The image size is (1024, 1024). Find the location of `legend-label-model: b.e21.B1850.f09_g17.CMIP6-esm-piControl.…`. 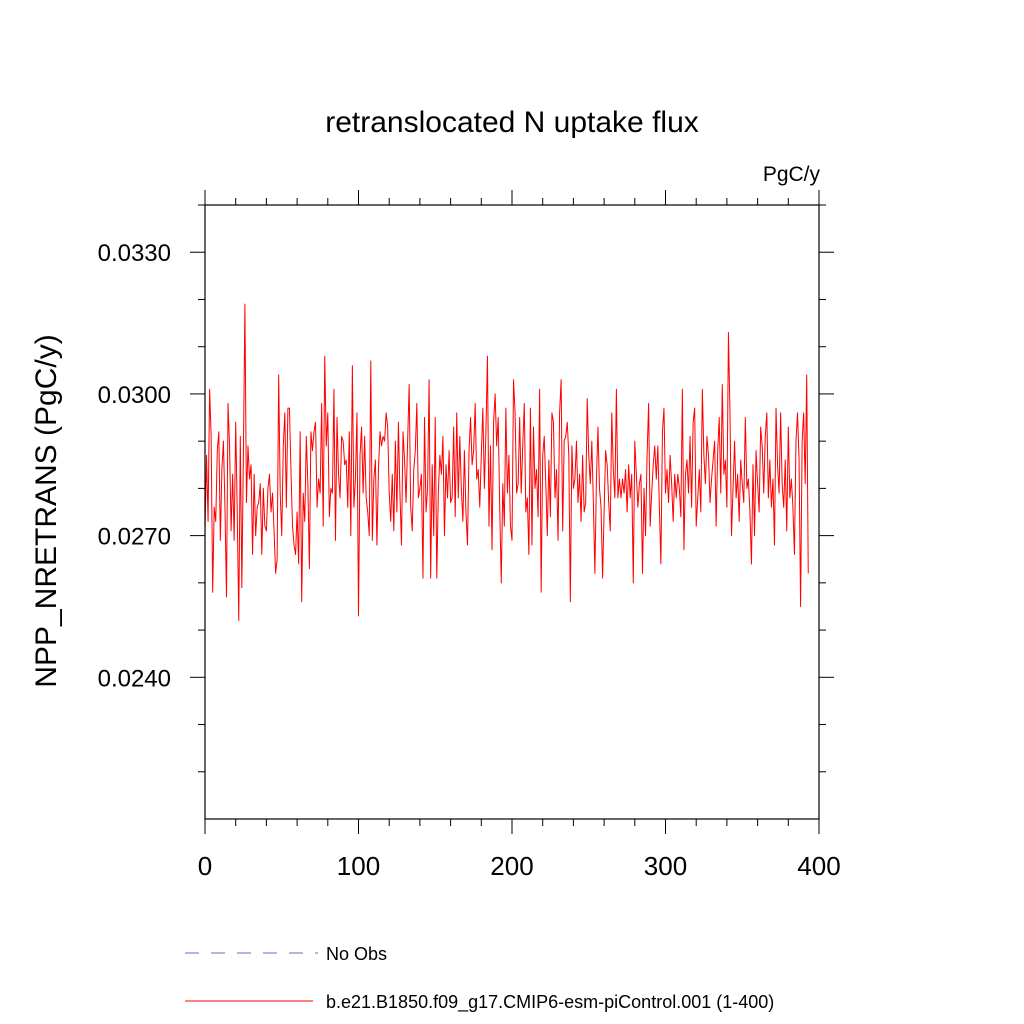

legend-label-model: b.e21.B1850.f09_g17.CMIP6-esm-piControl.… is located at coordinates (550, 1002).